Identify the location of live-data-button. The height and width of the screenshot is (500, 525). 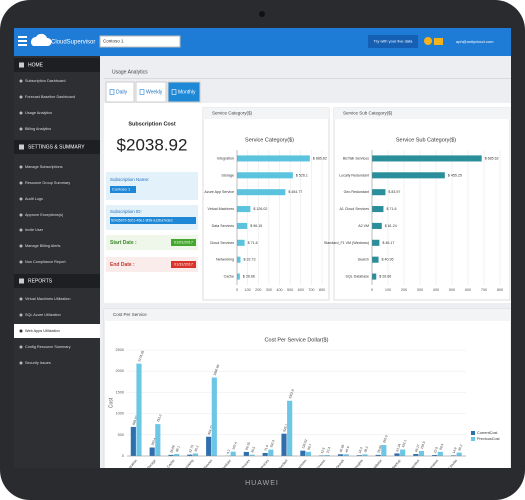
(393, 41).